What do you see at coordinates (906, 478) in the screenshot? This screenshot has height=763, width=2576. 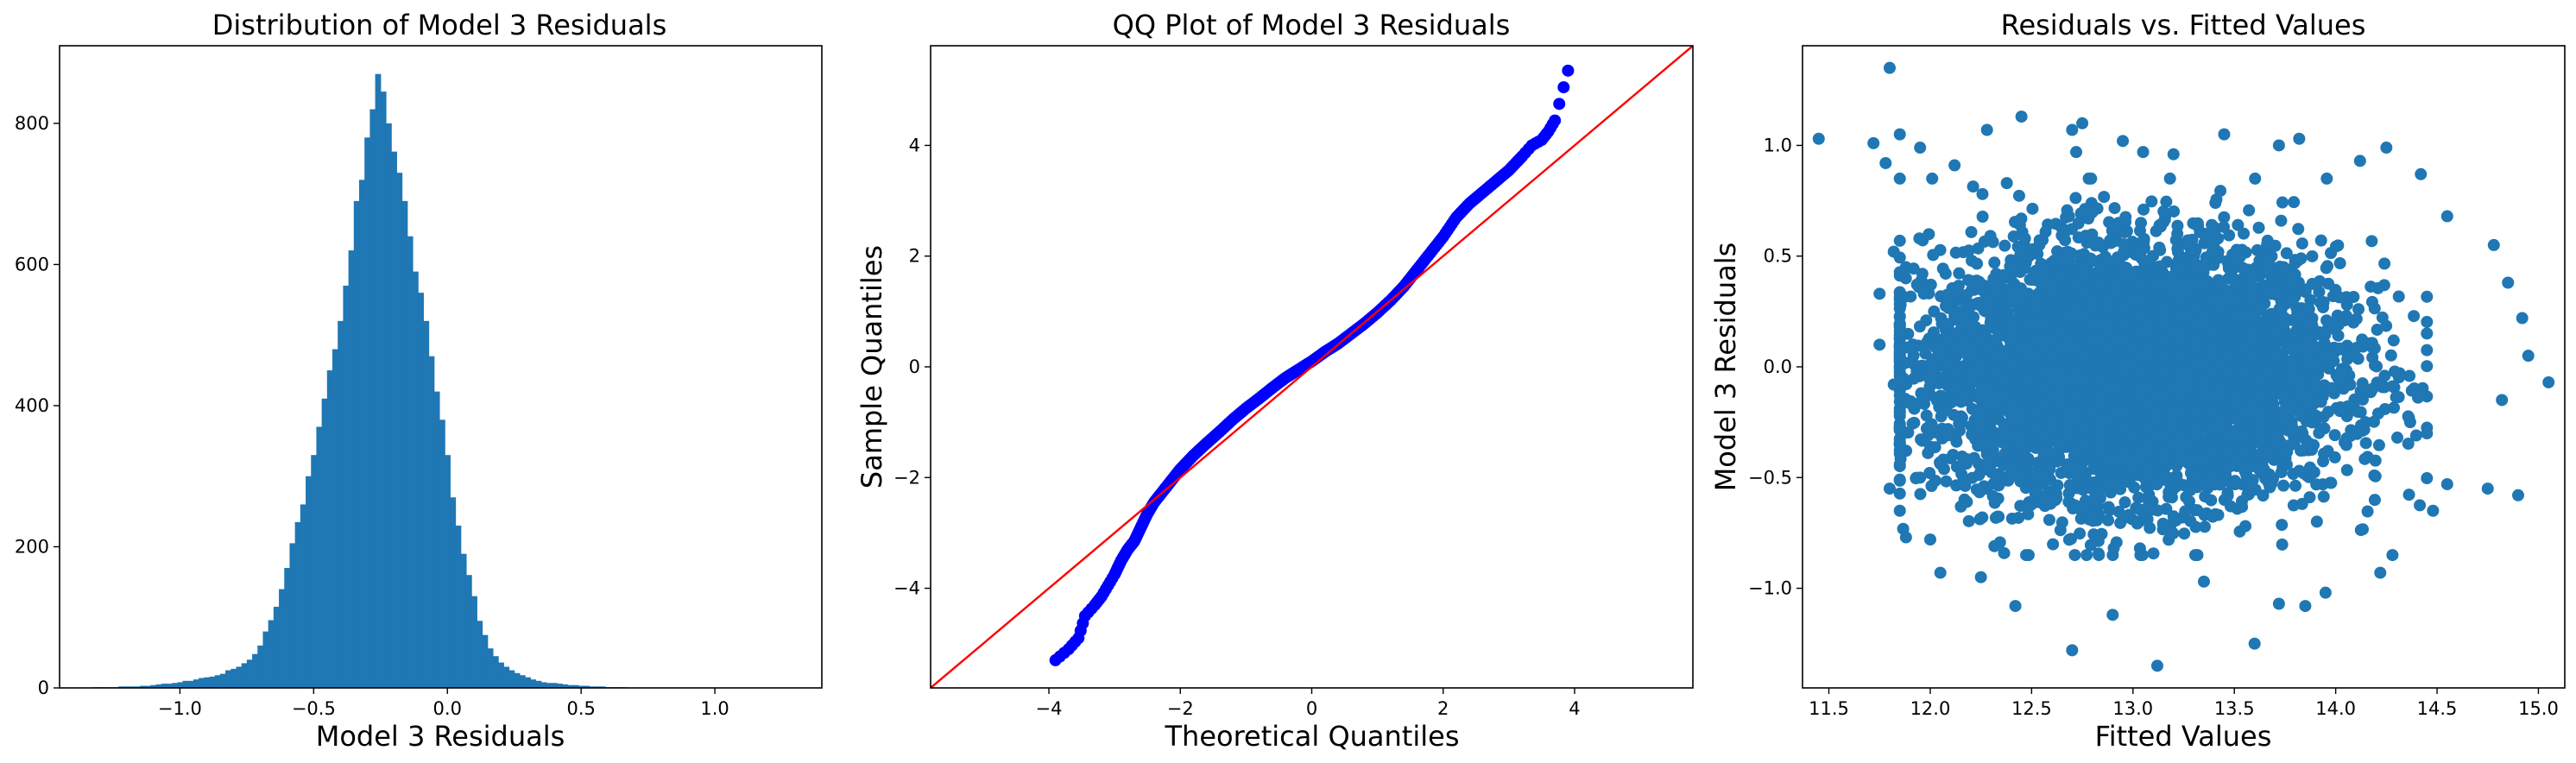 I see `qq-y-tick-label: −2` at bounding box center [906, 478].